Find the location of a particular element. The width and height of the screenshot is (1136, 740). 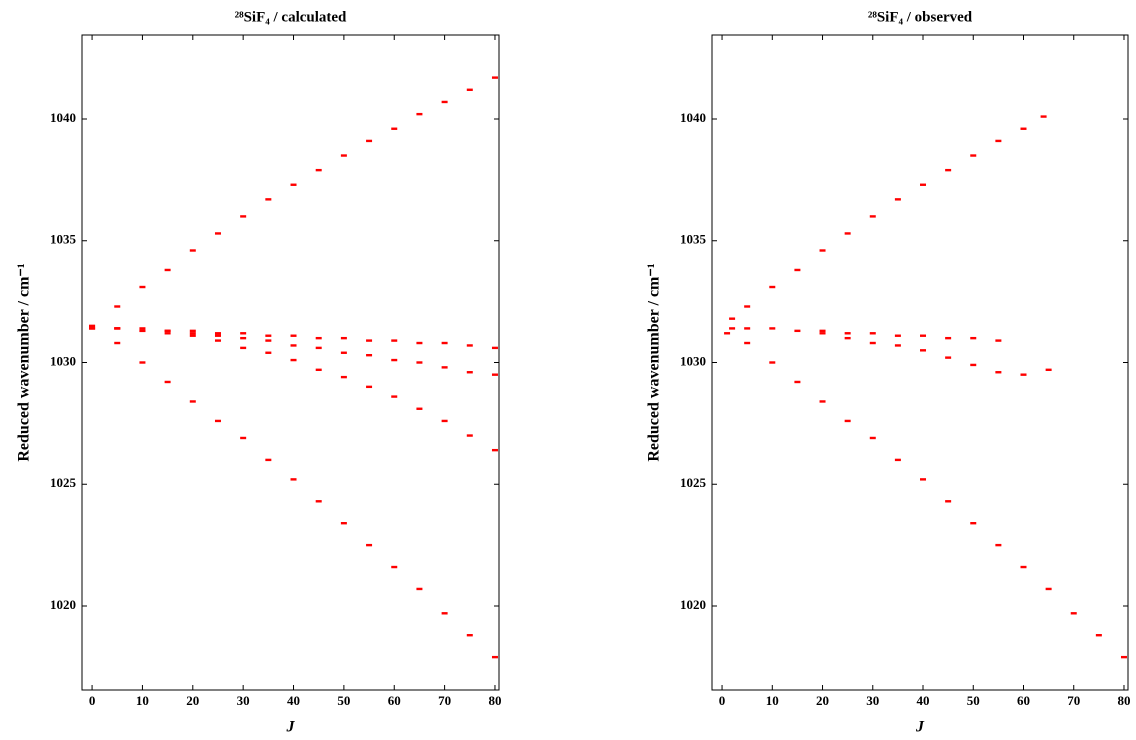

x-tick-label: 40 is located at coordinates (923, 700).